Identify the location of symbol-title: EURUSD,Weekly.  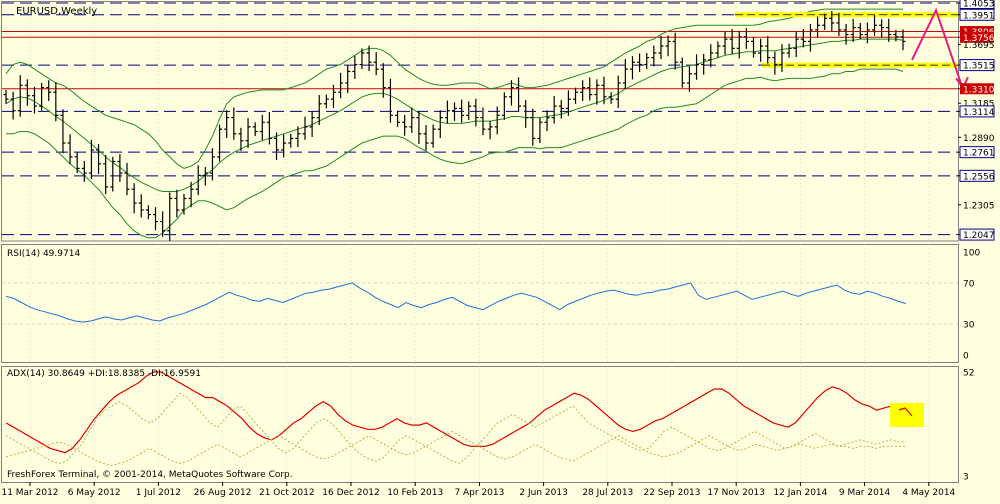
(56, 11).